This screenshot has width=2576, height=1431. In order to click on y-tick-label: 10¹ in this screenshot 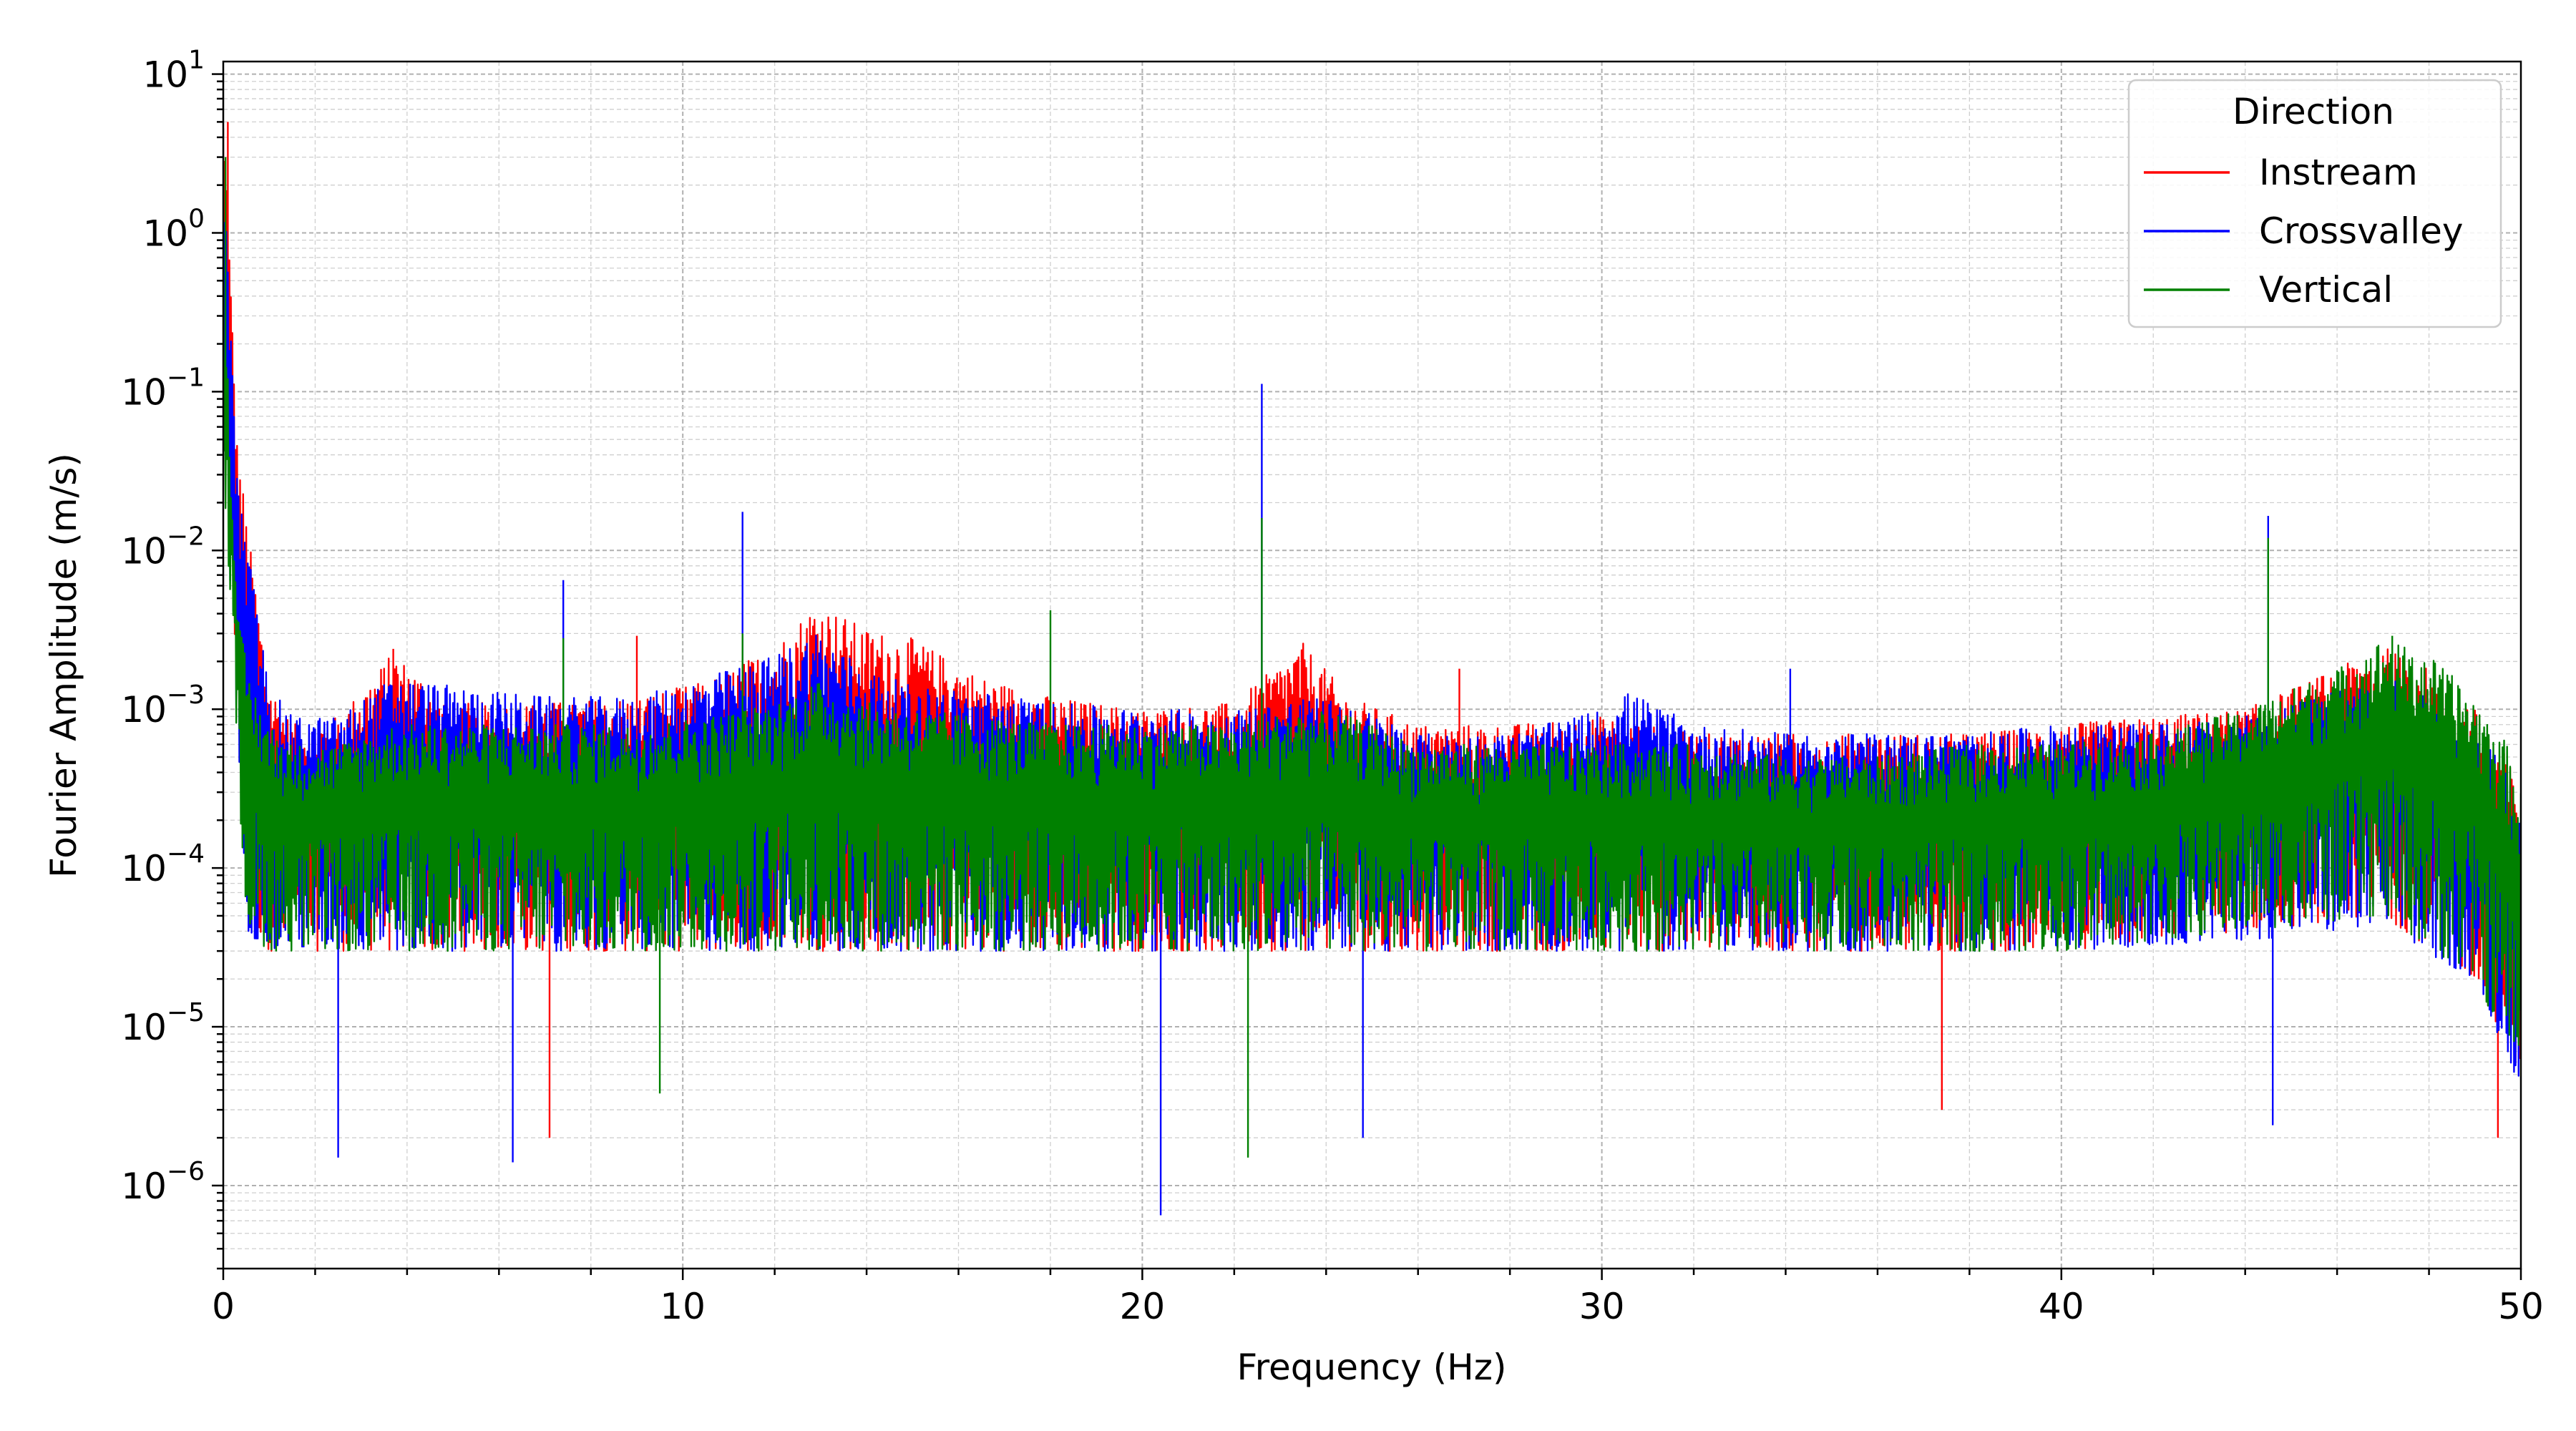, I will do `click(173, 71)`.